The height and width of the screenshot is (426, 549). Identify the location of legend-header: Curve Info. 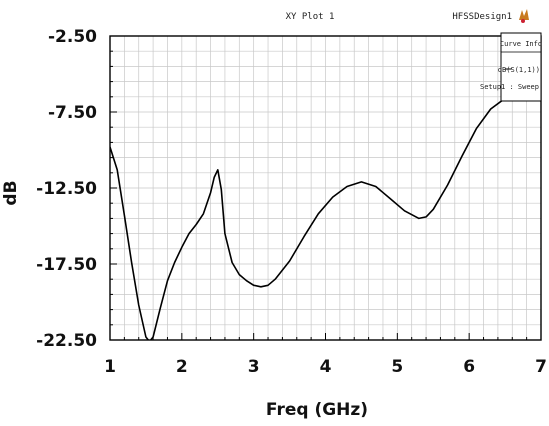
(521, 44).